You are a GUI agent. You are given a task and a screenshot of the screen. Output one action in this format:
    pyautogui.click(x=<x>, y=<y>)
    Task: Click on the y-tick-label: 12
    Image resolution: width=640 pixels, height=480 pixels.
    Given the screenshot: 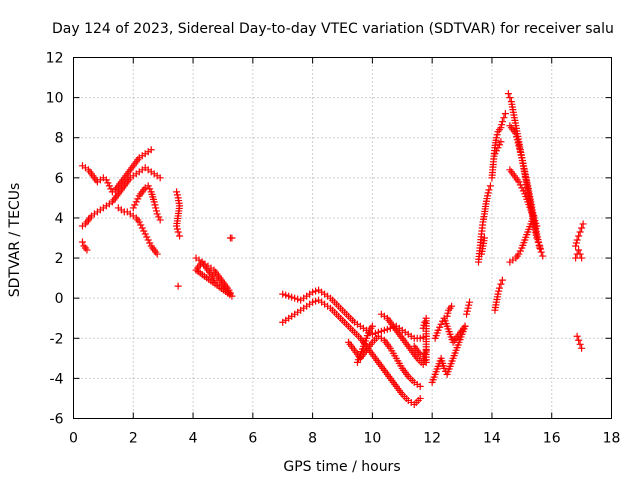 What is the action you would take?
    pyautogui.click(x=55, y=59)
    